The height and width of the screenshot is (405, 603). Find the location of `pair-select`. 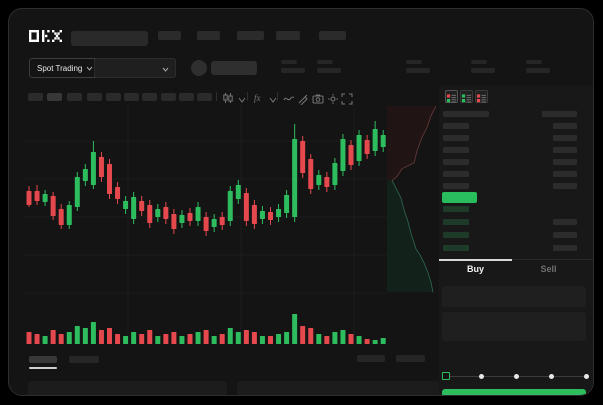

pair-select is located at coordinates (135, 68).